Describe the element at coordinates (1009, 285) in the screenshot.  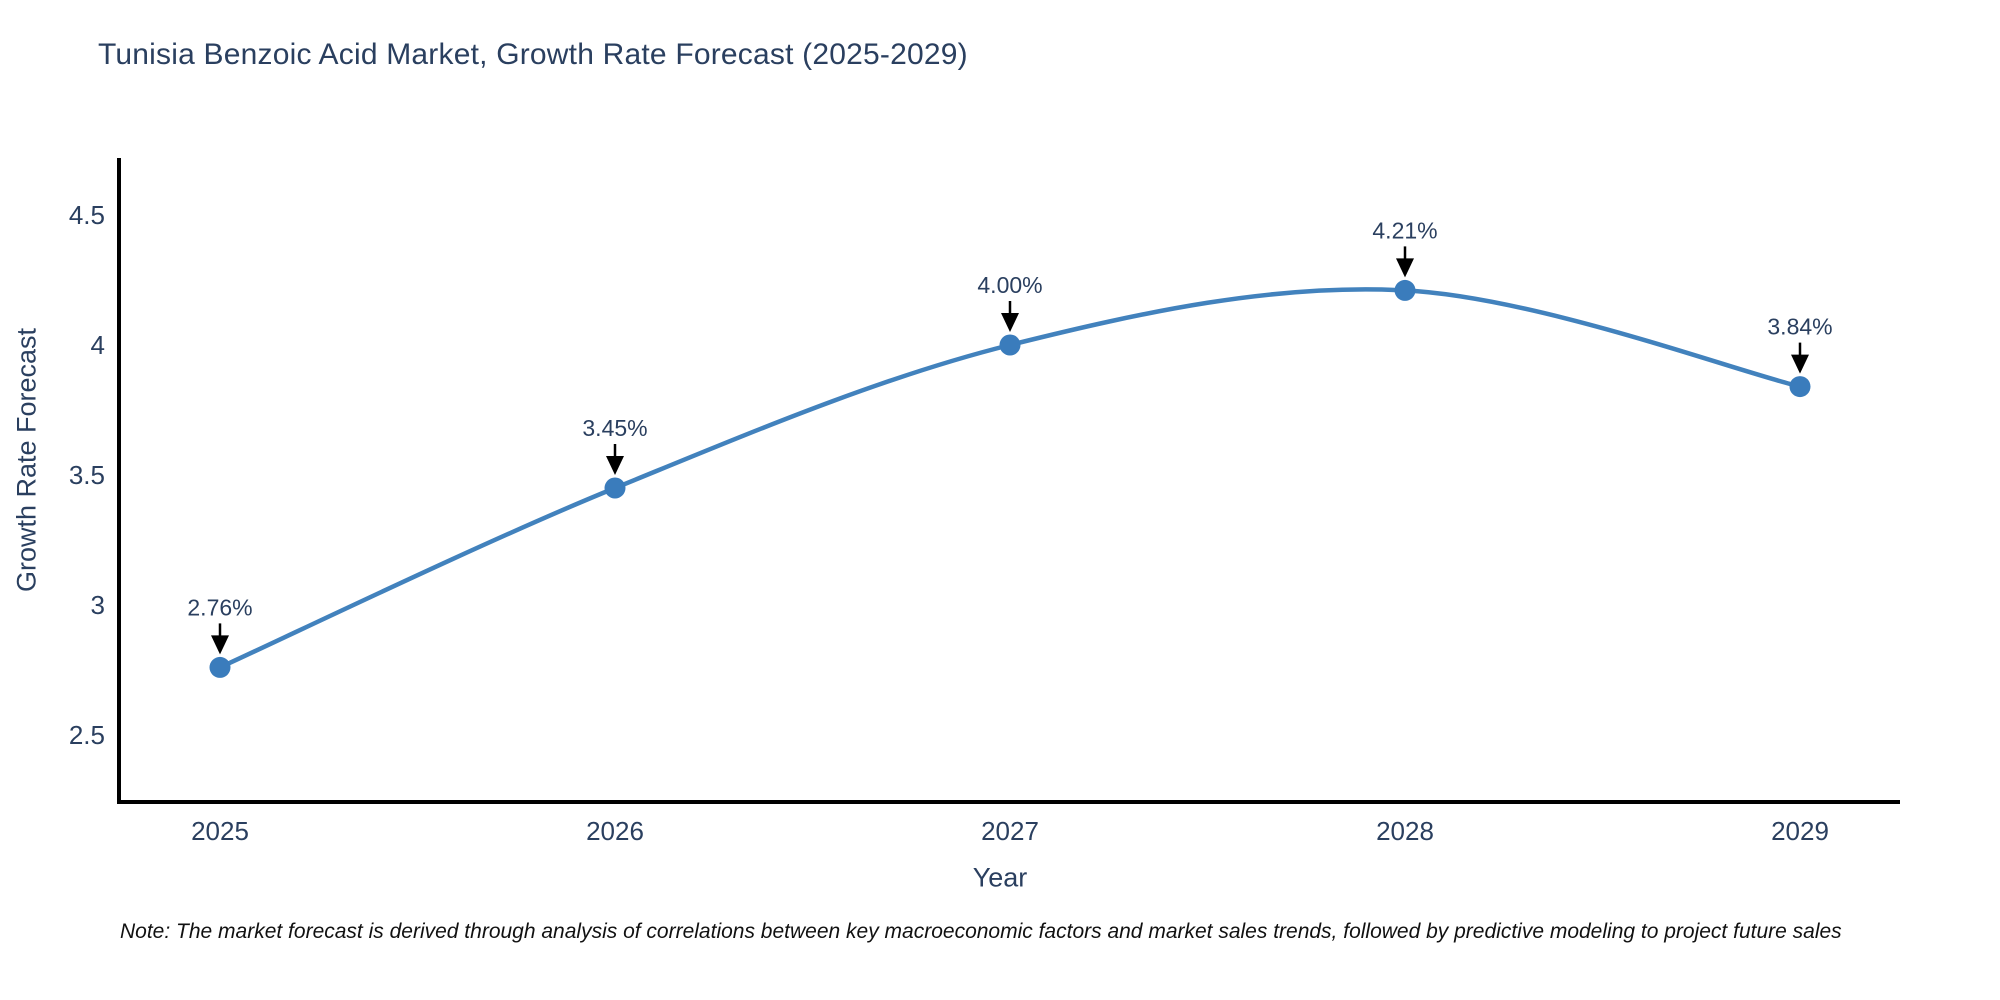
I see `annotation-label: 4.00%` at that location.